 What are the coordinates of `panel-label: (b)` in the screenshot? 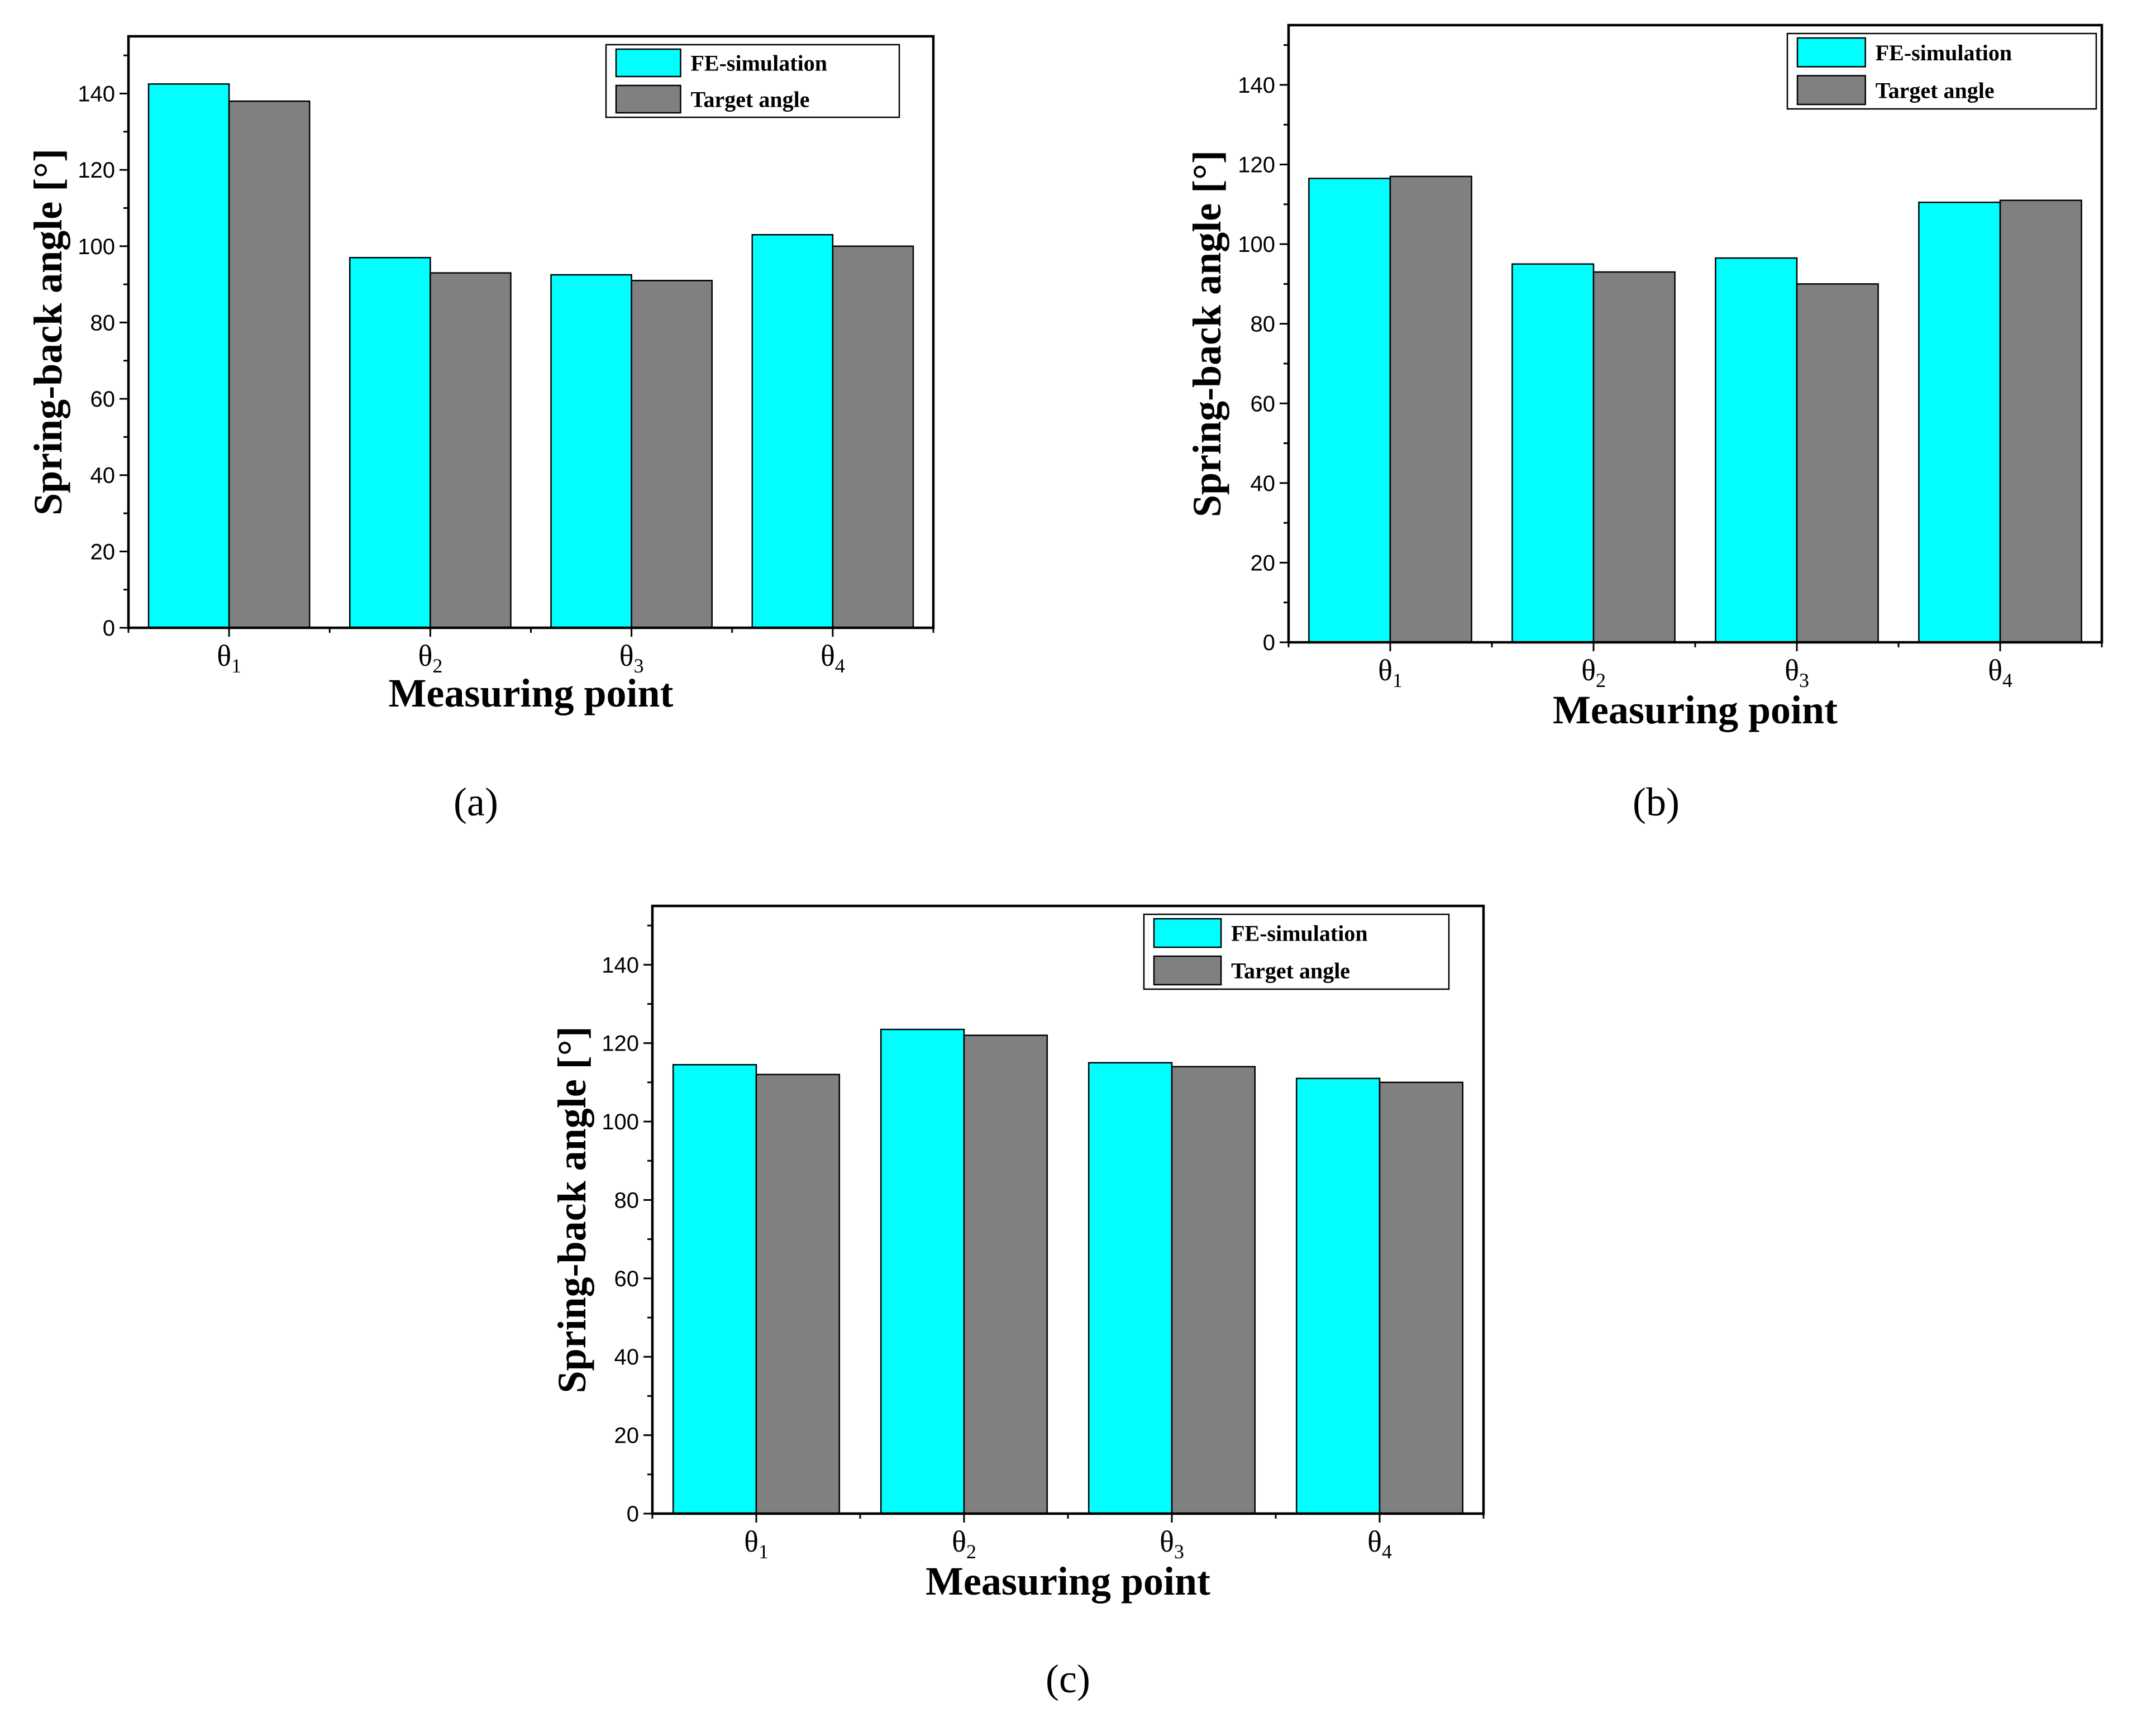 It's located at (1657, 802).